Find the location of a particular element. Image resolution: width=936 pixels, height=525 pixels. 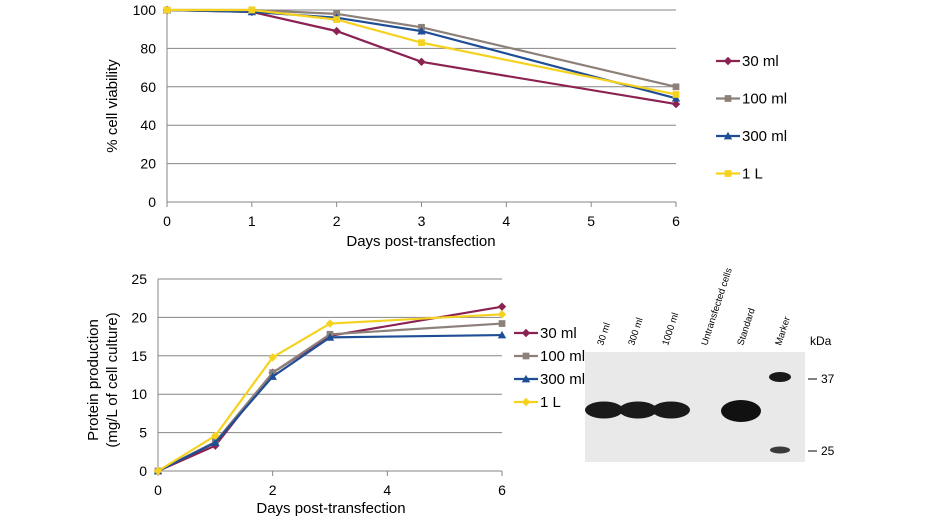

production-x-tick-2: 2 is located at coordinates (273, 490).